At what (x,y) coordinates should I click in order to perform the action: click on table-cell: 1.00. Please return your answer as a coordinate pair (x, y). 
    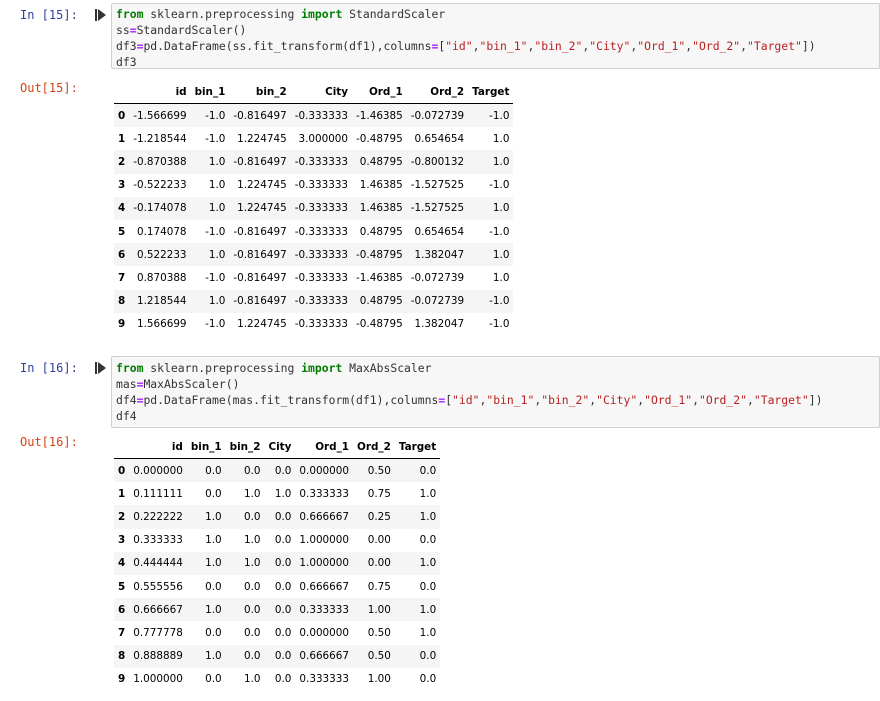
    Looking at the image, I should click on (379, 609).